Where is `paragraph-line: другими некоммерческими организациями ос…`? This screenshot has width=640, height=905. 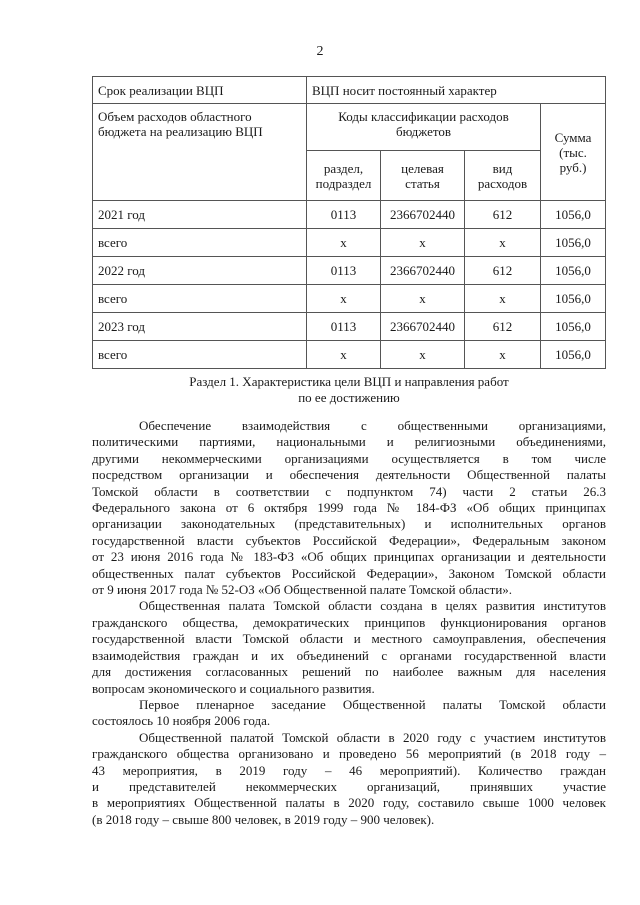 paragraph-line: другими некоммерческими организациями ос… is located at coordinates (349, 458).